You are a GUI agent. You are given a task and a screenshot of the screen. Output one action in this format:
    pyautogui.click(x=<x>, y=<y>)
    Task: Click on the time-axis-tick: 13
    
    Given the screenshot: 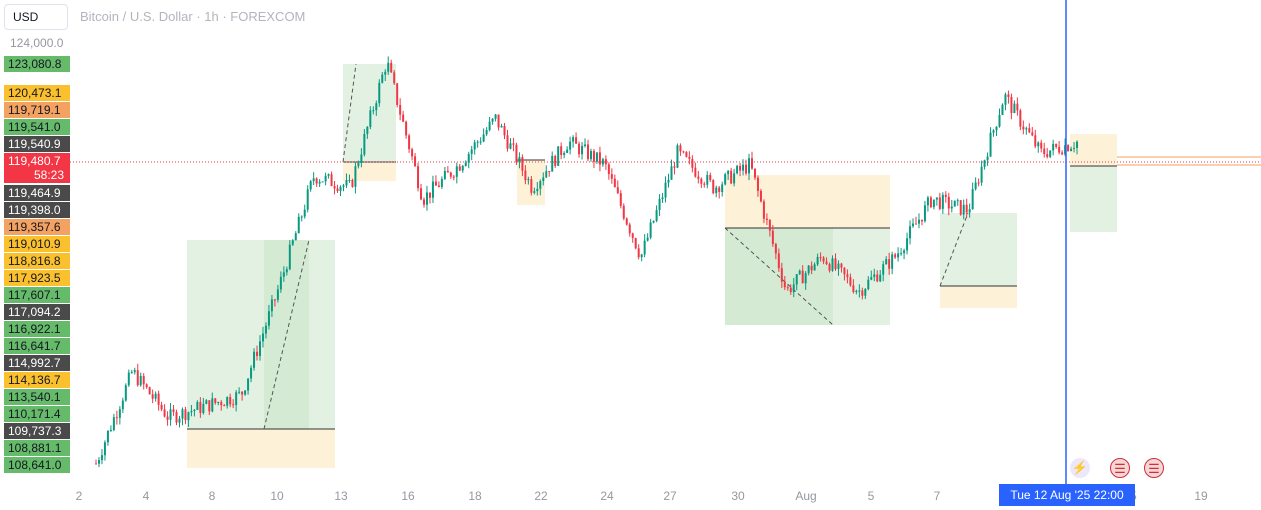 What is the action you would take?
    pyautogui.click(x=341, y=496)
    